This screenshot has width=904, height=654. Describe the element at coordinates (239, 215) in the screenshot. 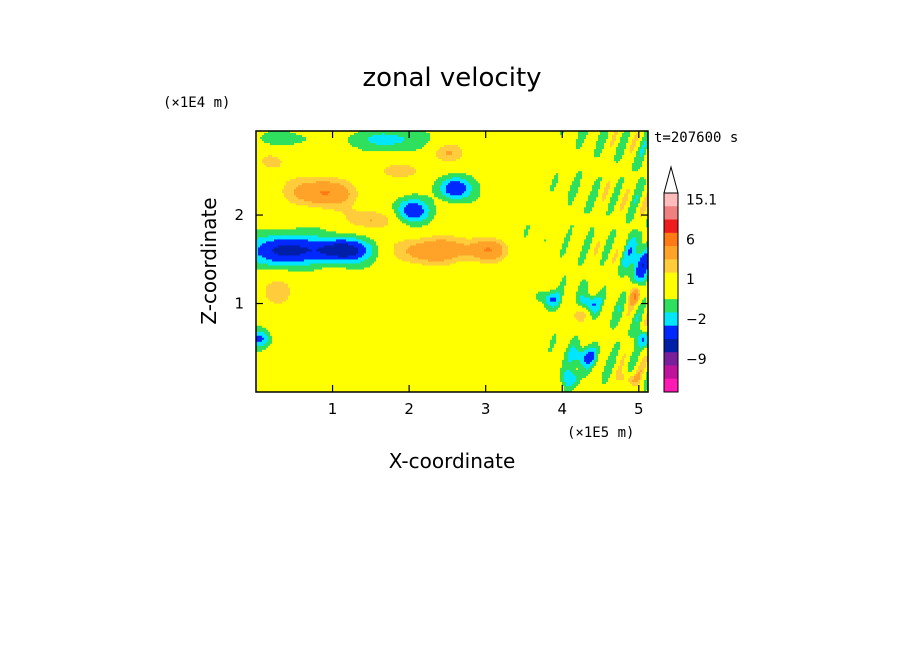

I see `y-tick-label: 2` at that location.